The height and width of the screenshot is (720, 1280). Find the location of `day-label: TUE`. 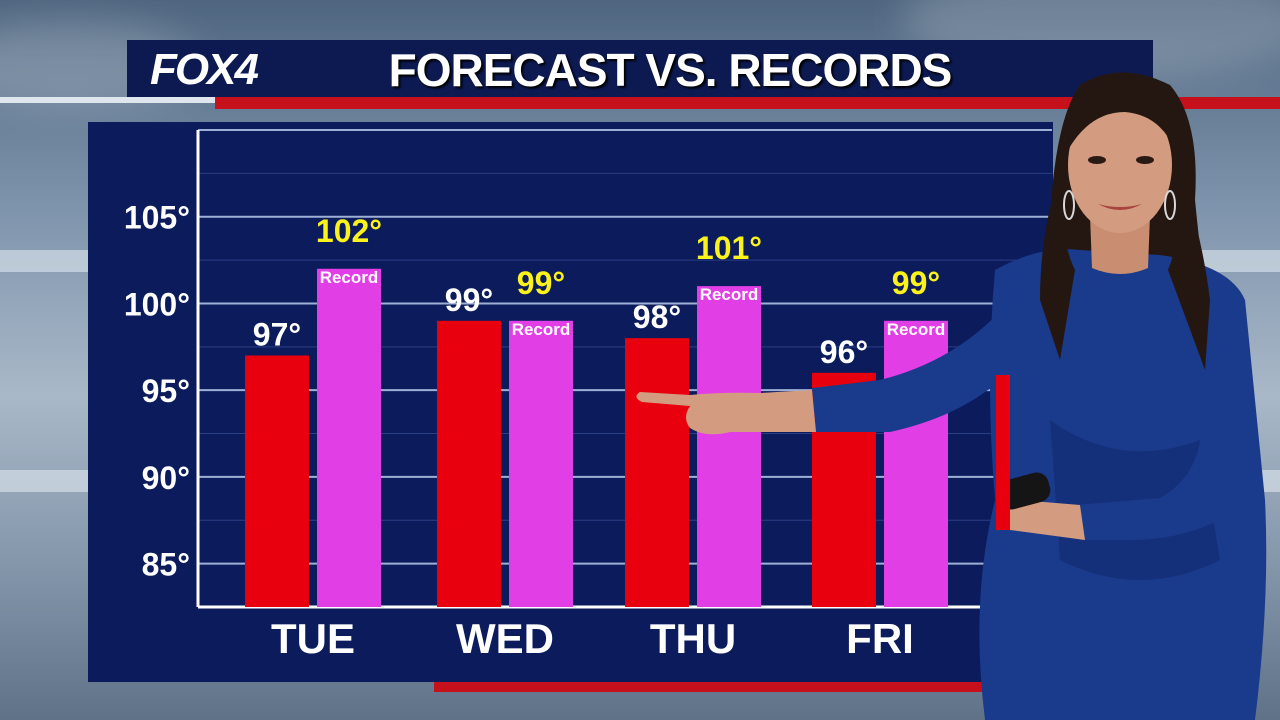

day-label: TUE is located at coordinates (313, 638).